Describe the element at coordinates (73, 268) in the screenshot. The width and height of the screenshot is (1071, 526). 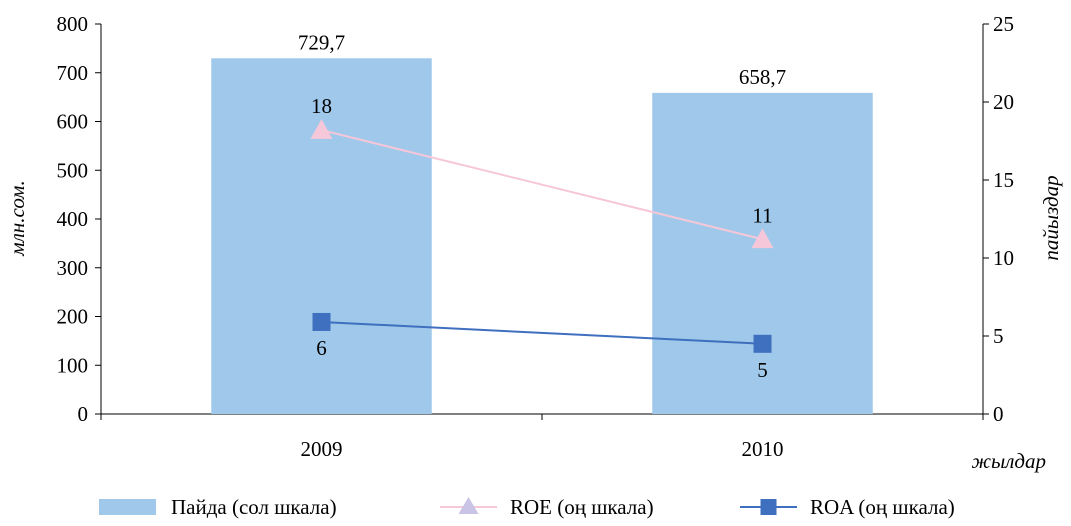
I see `left-tick-label: 300` at that location.